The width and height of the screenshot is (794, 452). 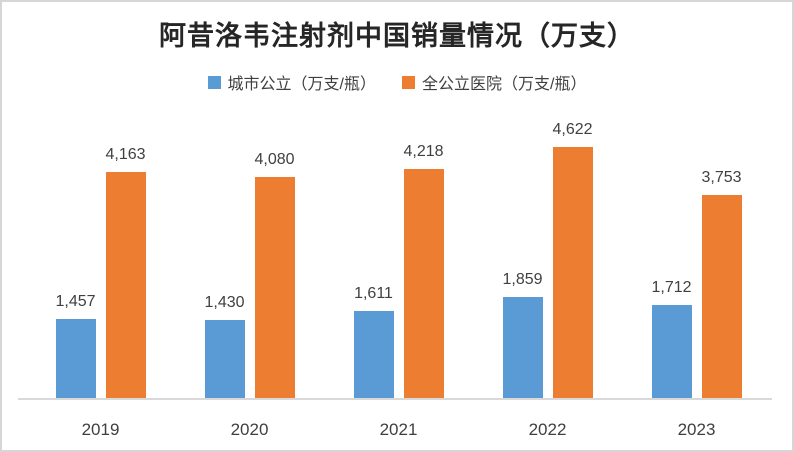 What do you see at coordinates (398, 268) in the screenshot?
I see `bar-group-2021: 1,611 4,218` at bounding box center [398, 268].